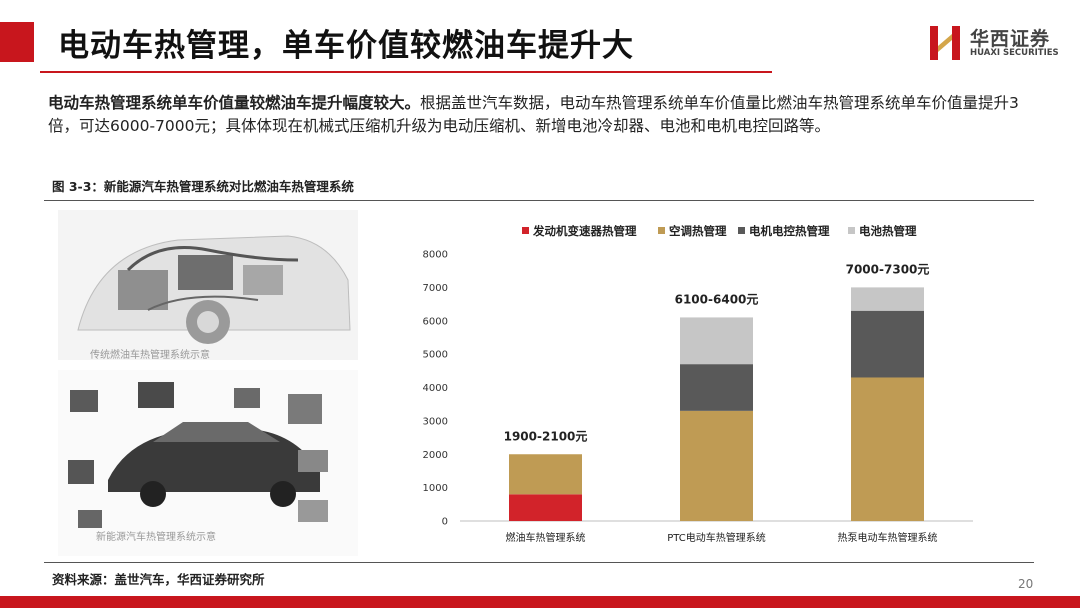 This screenshot has height=608, width=1080. I want to click on title-accent-bar, so click(17, 42).